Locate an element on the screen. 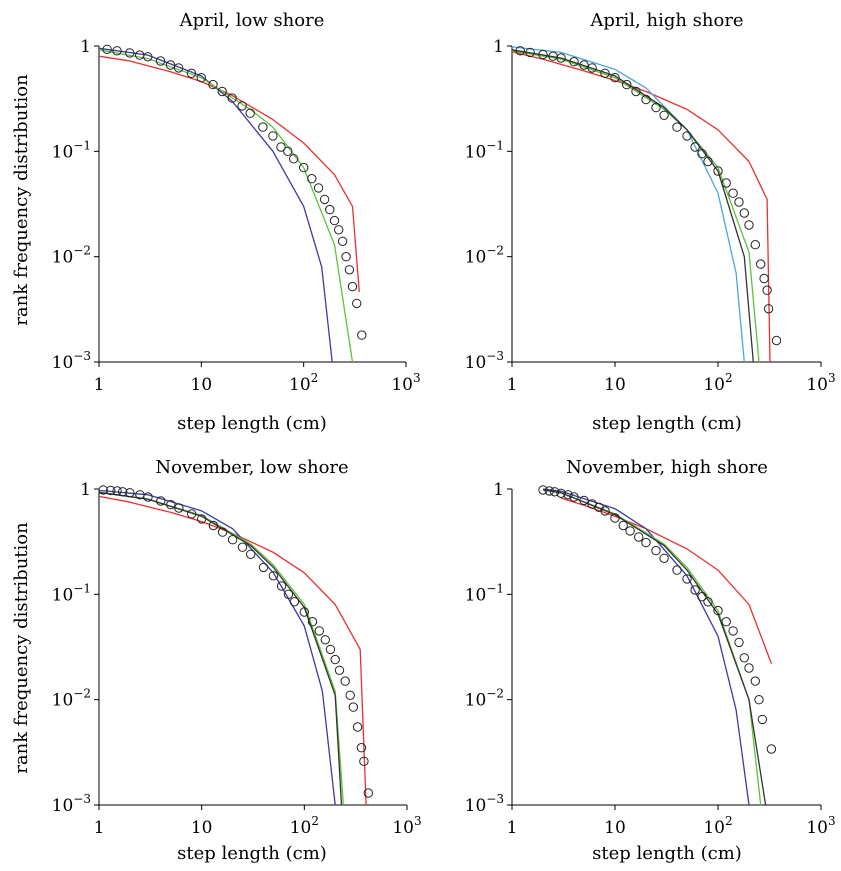 This screenshot has width=841, height=871. x-tick-label: 1 is located at coordinates (512, 828).